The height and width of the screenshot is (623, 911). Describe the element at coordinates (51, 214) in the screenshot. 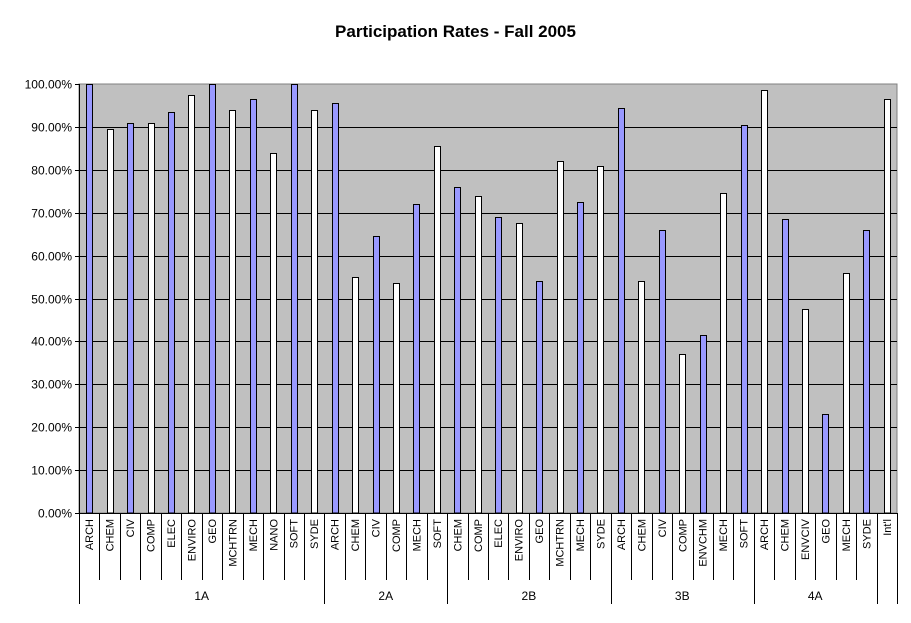

I see `y-tick-label: 70.00%` at that location.